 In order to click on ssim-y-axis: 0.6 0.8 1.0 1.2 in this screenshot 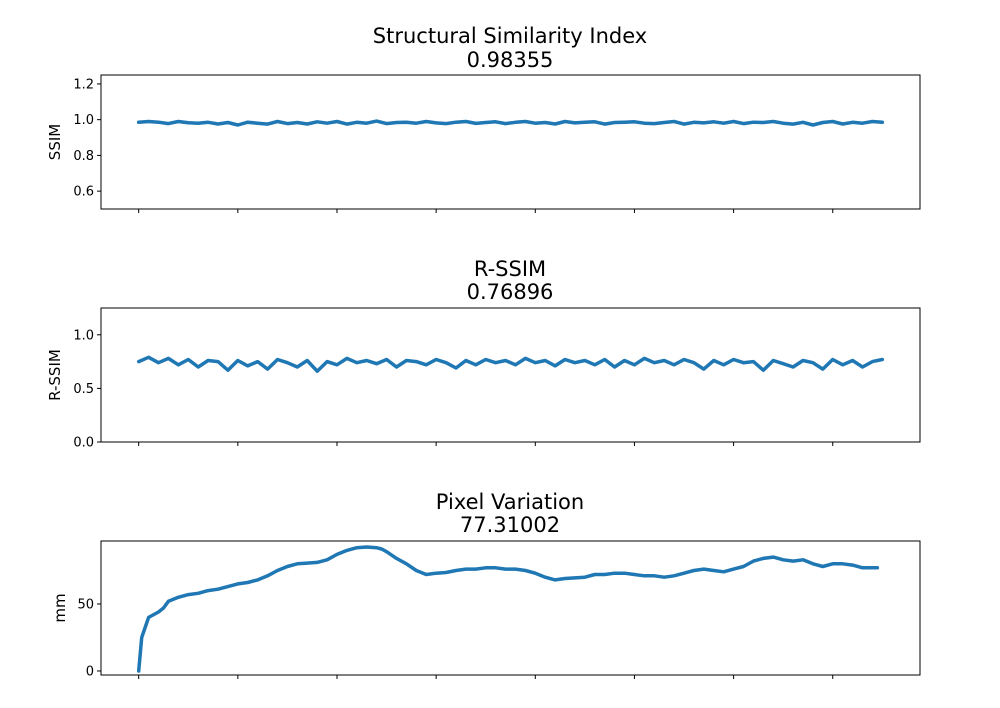, I will do `click(87, 138)`.